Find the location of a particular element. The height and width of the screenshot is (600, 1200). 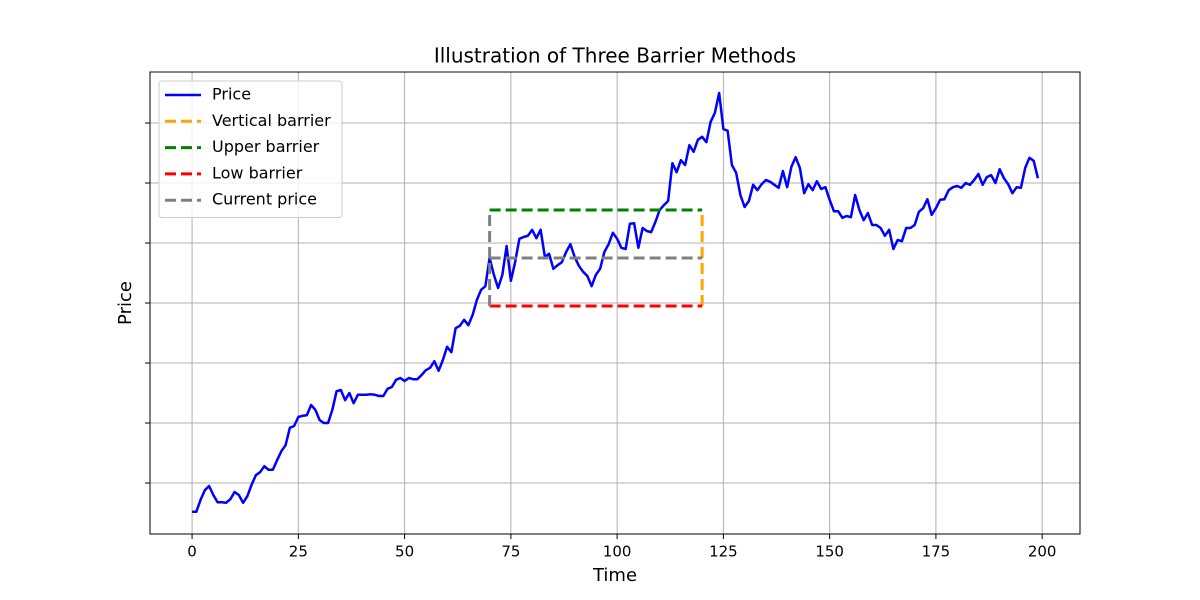

x-tick-label: 175 is located at coordinates (936, 552).